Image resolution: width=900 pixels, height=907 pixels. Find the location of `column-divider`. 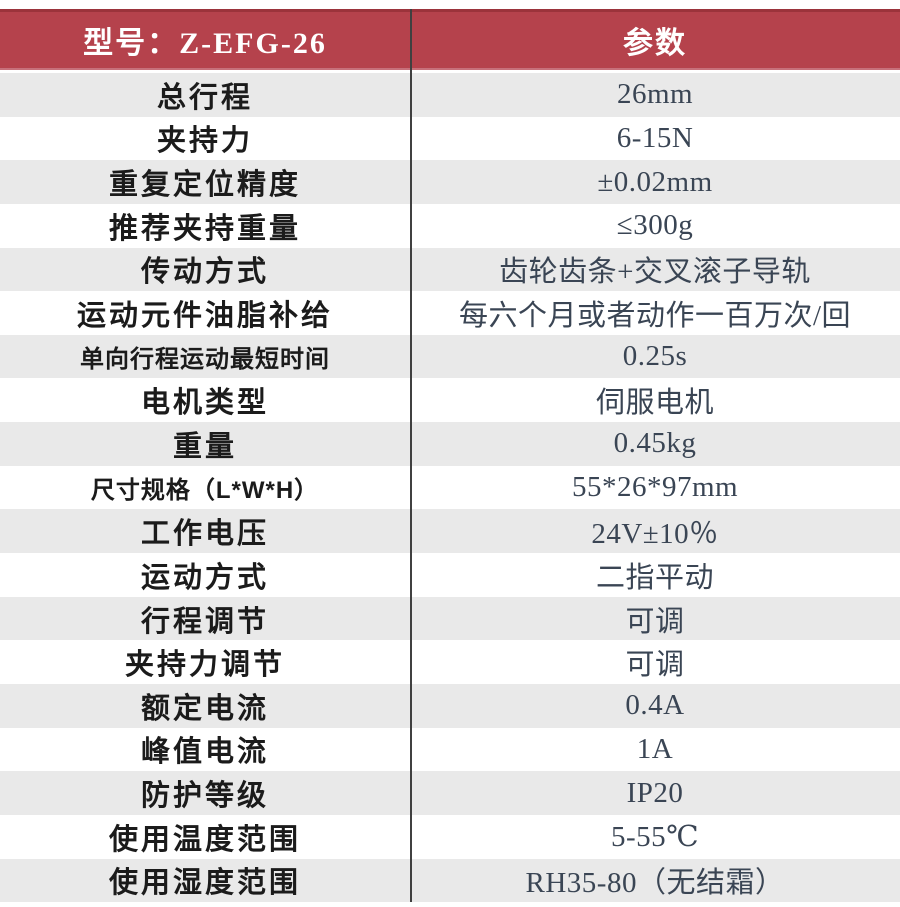

column-divider is located at coordinates (411, 456).